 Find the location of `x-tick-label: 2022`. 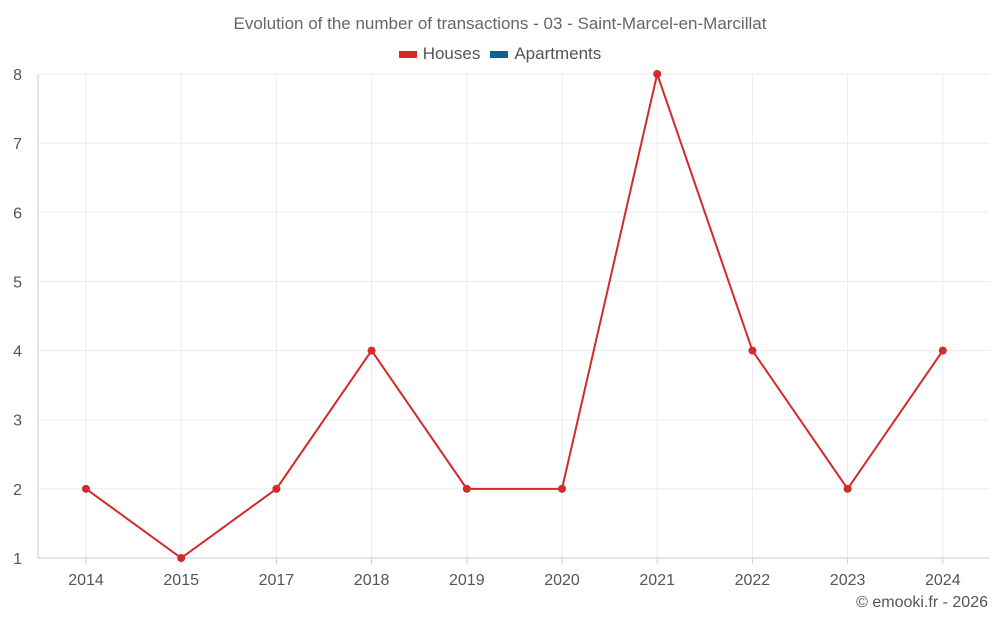

x-tick-label: 2022 is located at coordinates (753, 580).